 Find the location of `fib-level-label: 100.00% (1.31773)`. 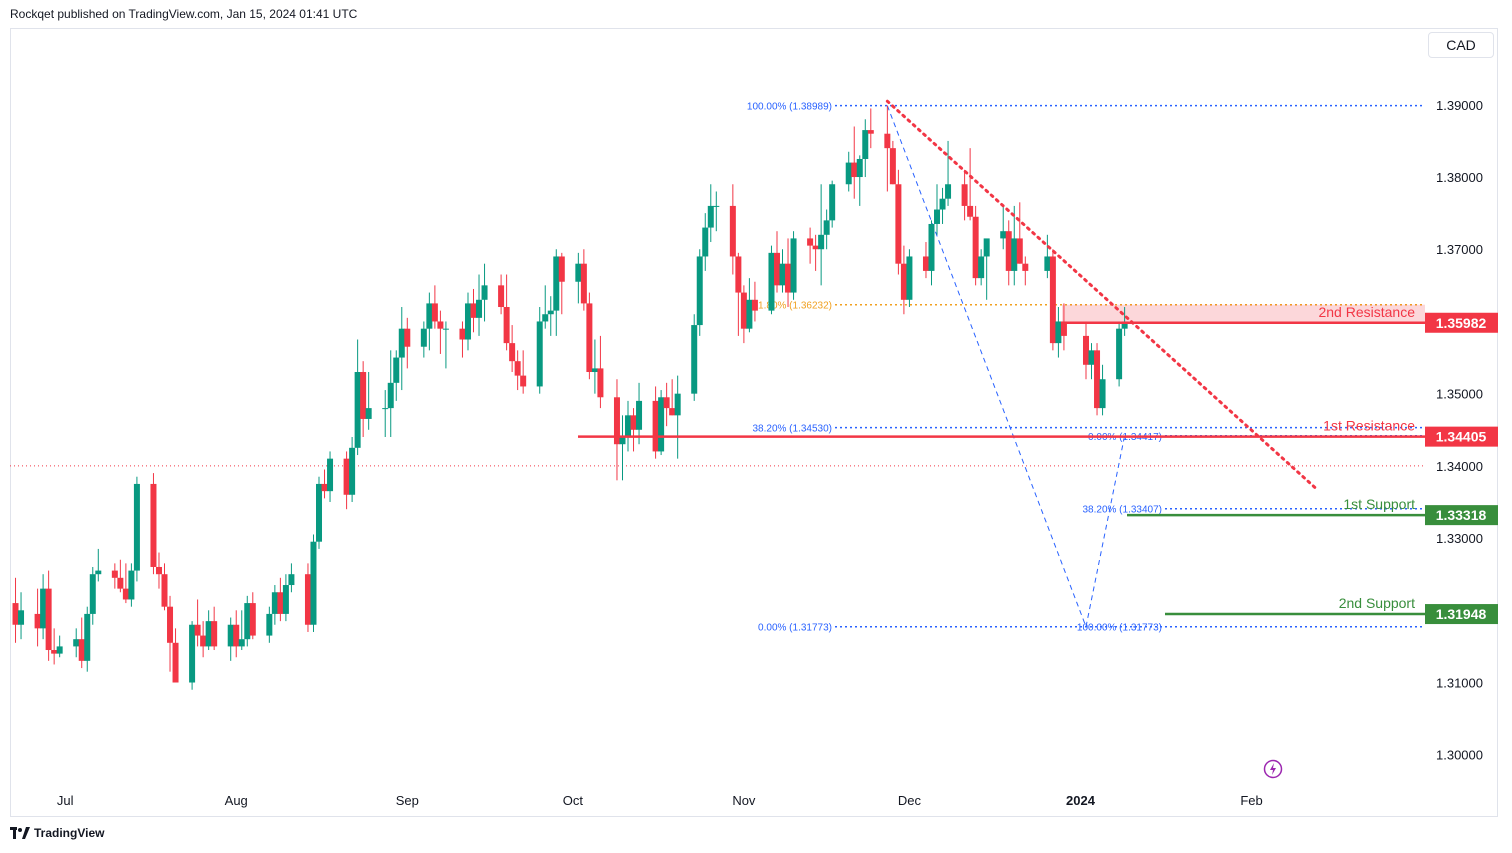

fib-level-label: 100.00% (1.31773) is located at coordinates (1119, 628).